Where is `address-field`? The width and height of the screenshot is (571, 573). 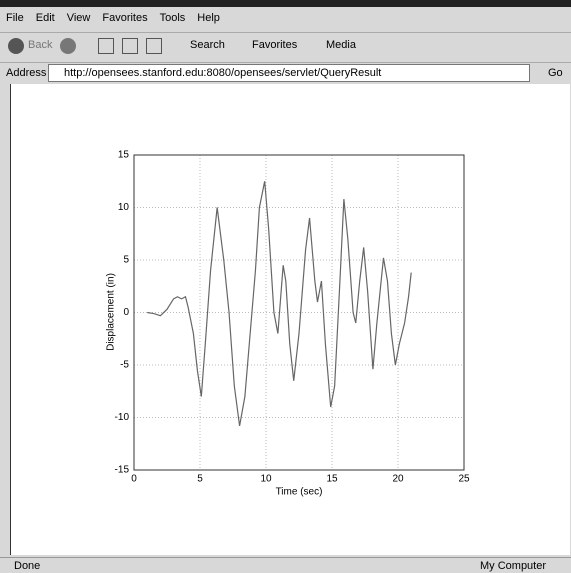
address-field is located at coordinates (289, 73).